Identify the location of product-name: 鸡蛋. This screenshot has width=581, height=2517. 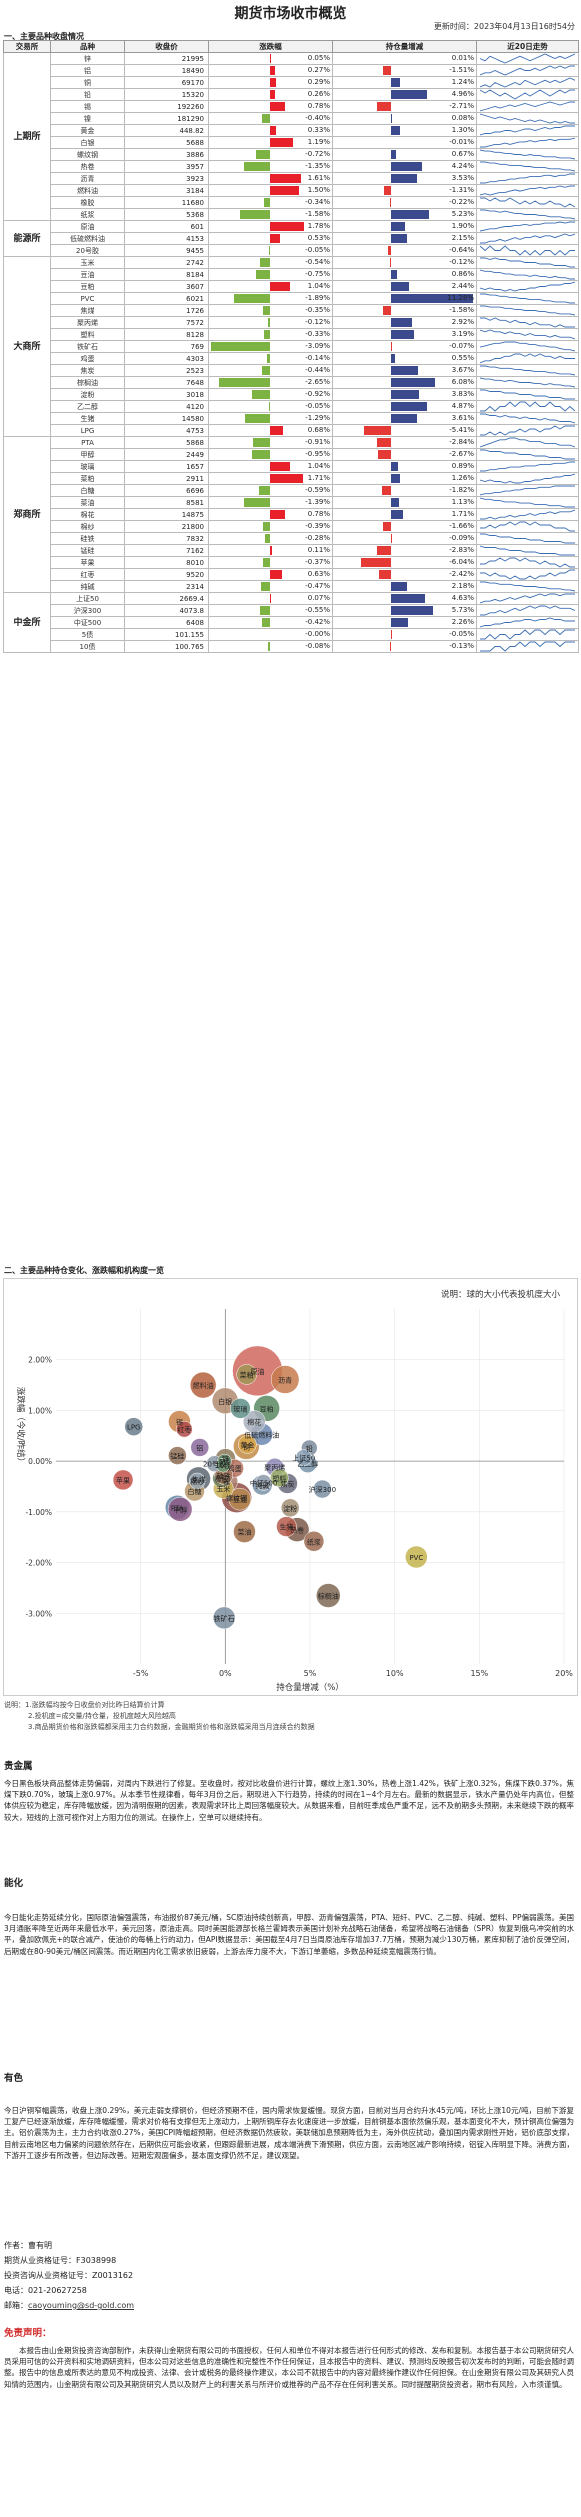
(87, 358).